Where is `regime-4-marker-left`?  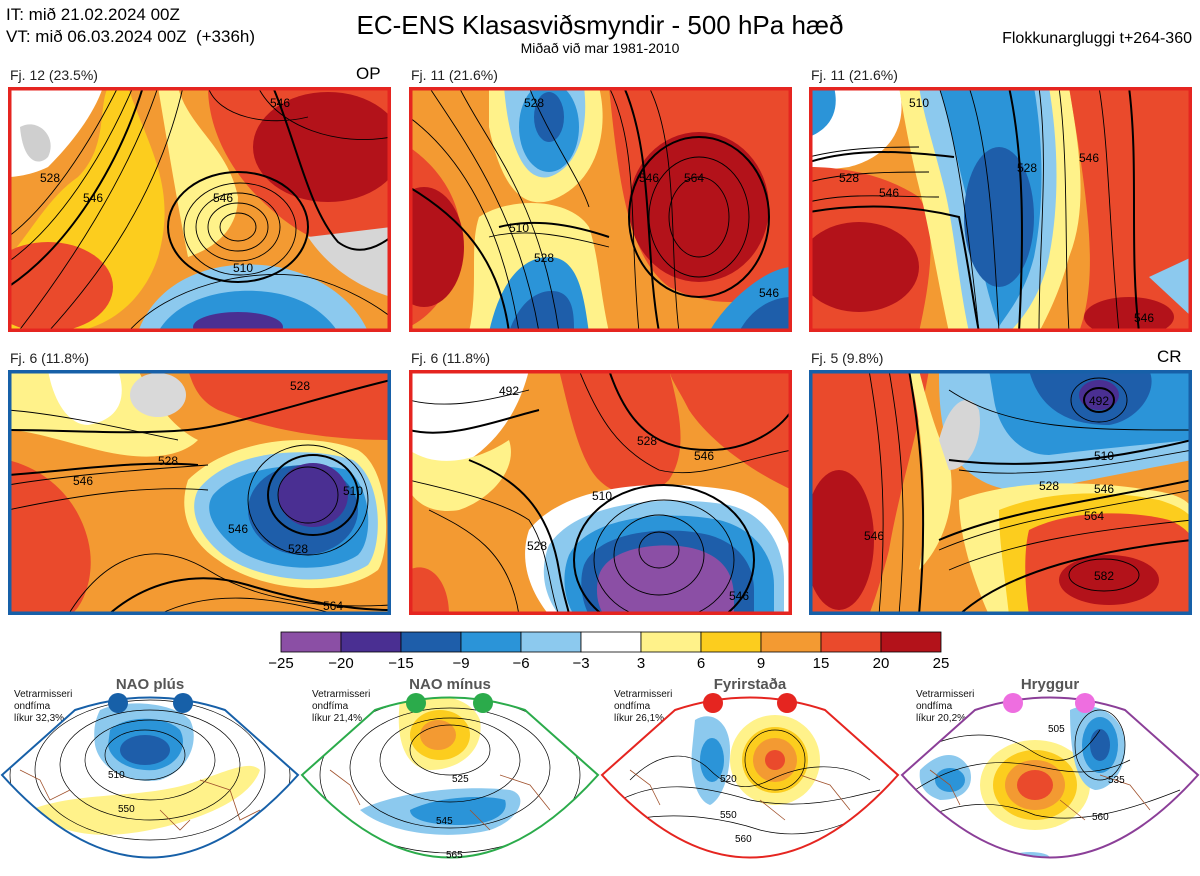
regime-4-marker-left is located at coordinates (1013, 703).